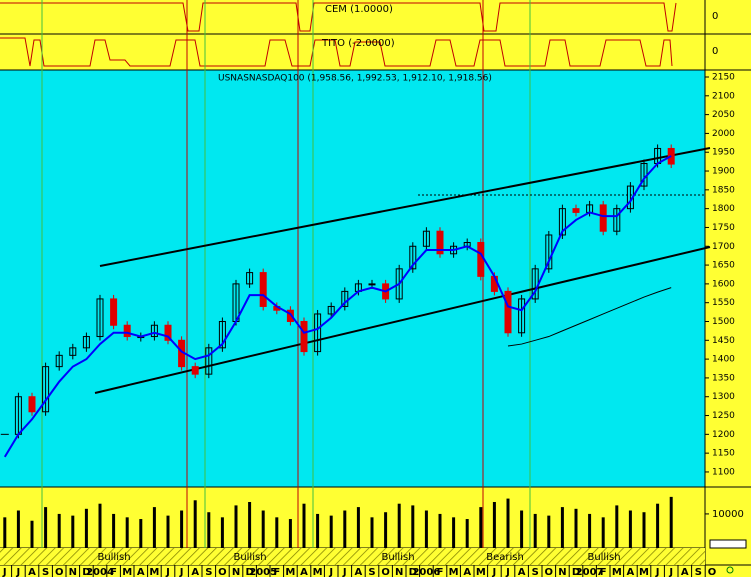 The image size is (751, 577). What do you see at coordinates (723, 172) in the screenshot?
I see `y-tick-label: 1900` at bounding box center [723, 172].